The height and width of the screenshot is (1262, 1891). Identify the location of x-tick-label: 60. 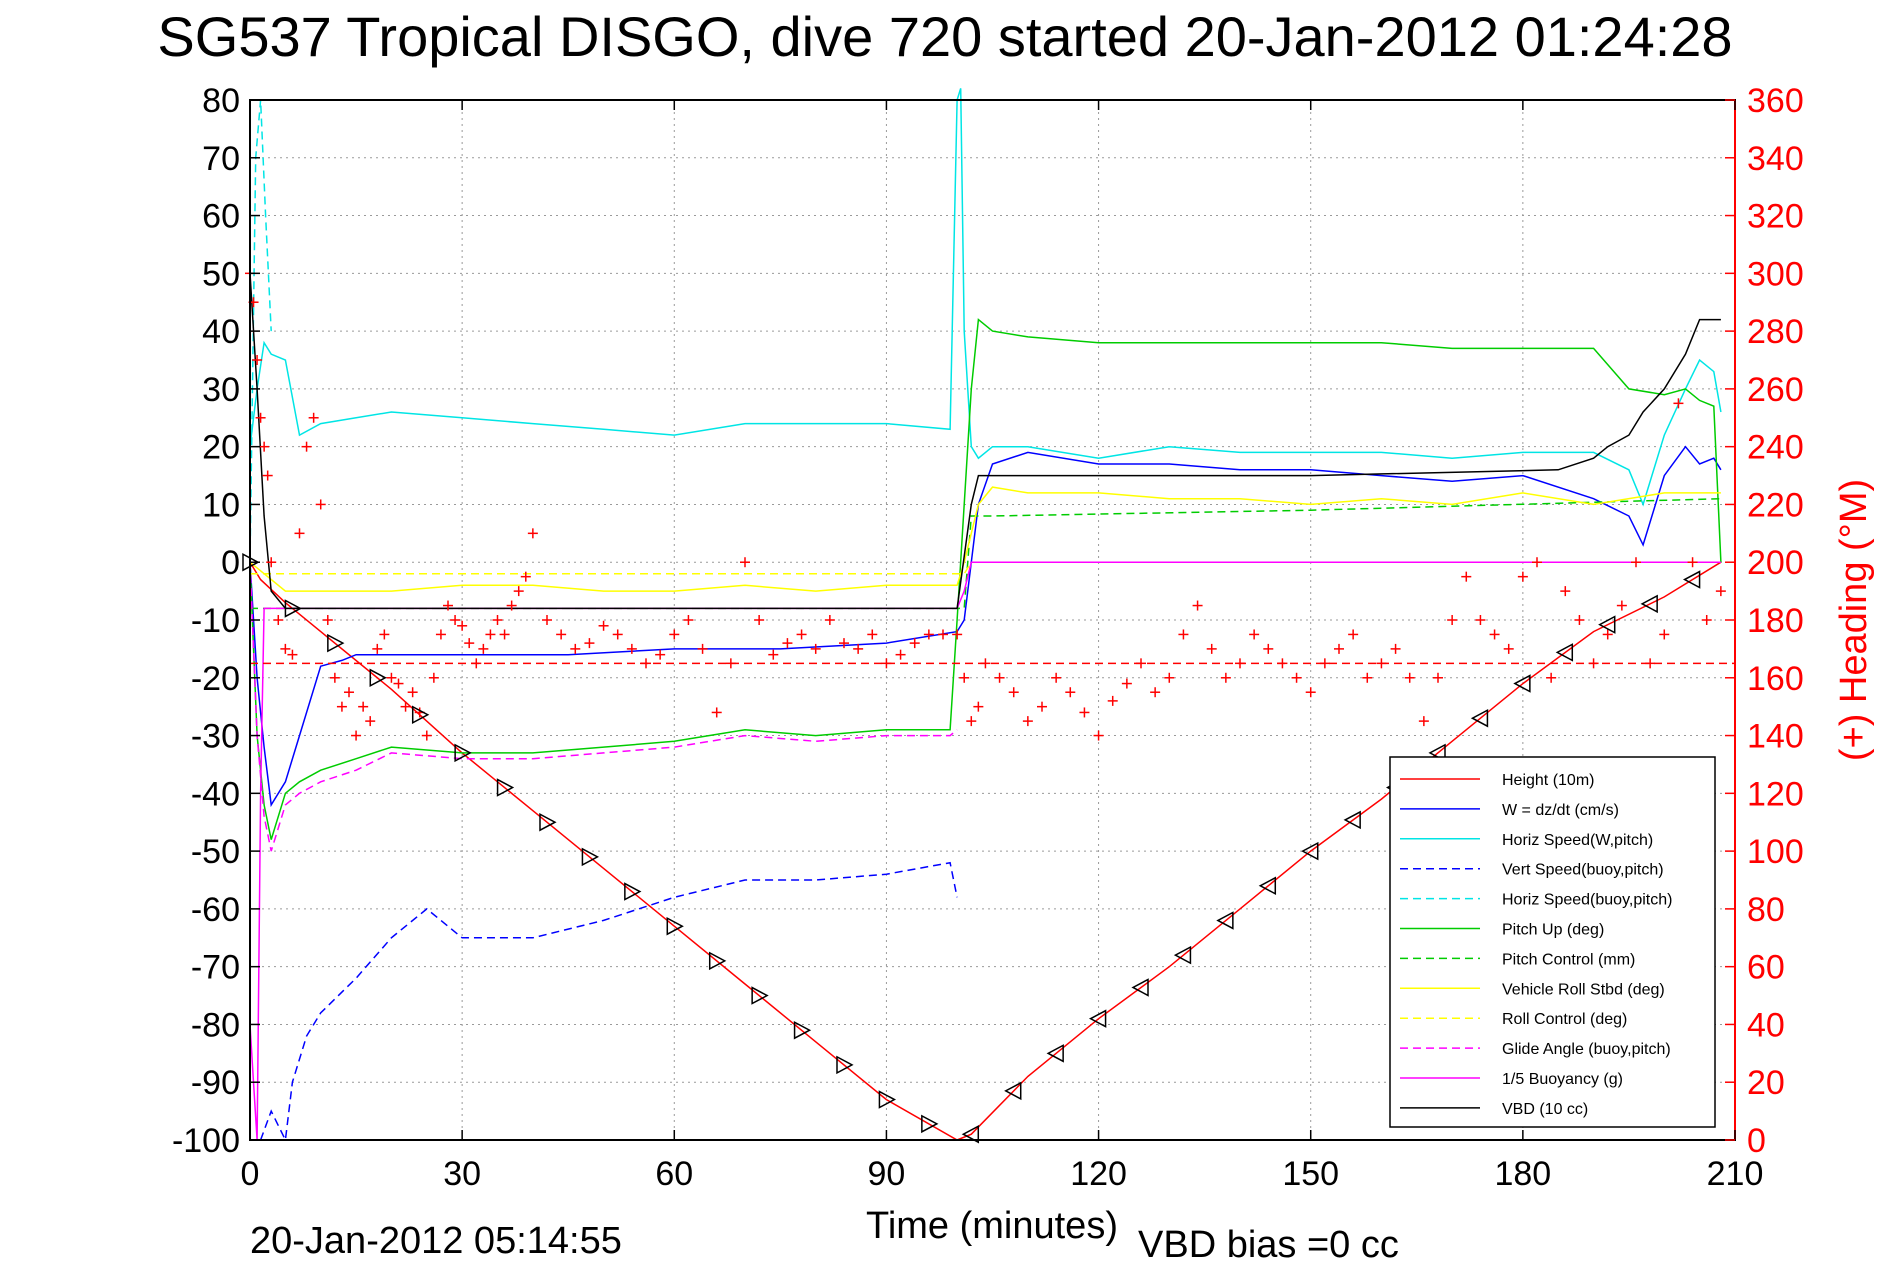
(674, 1174).